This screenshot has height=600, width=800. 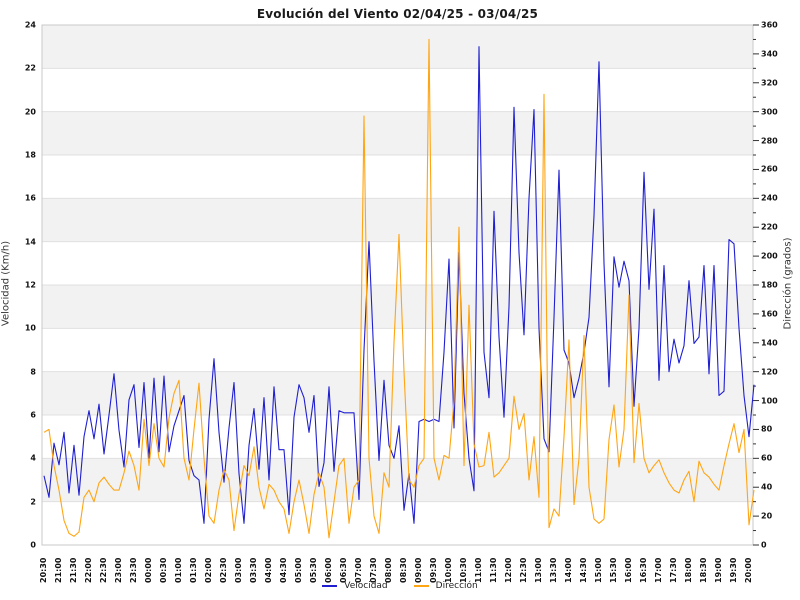 What do you see at coordinates (33, 458) in the screenshot?
I see `y-left-tick-label: 4` at bounding box center [33, 458].